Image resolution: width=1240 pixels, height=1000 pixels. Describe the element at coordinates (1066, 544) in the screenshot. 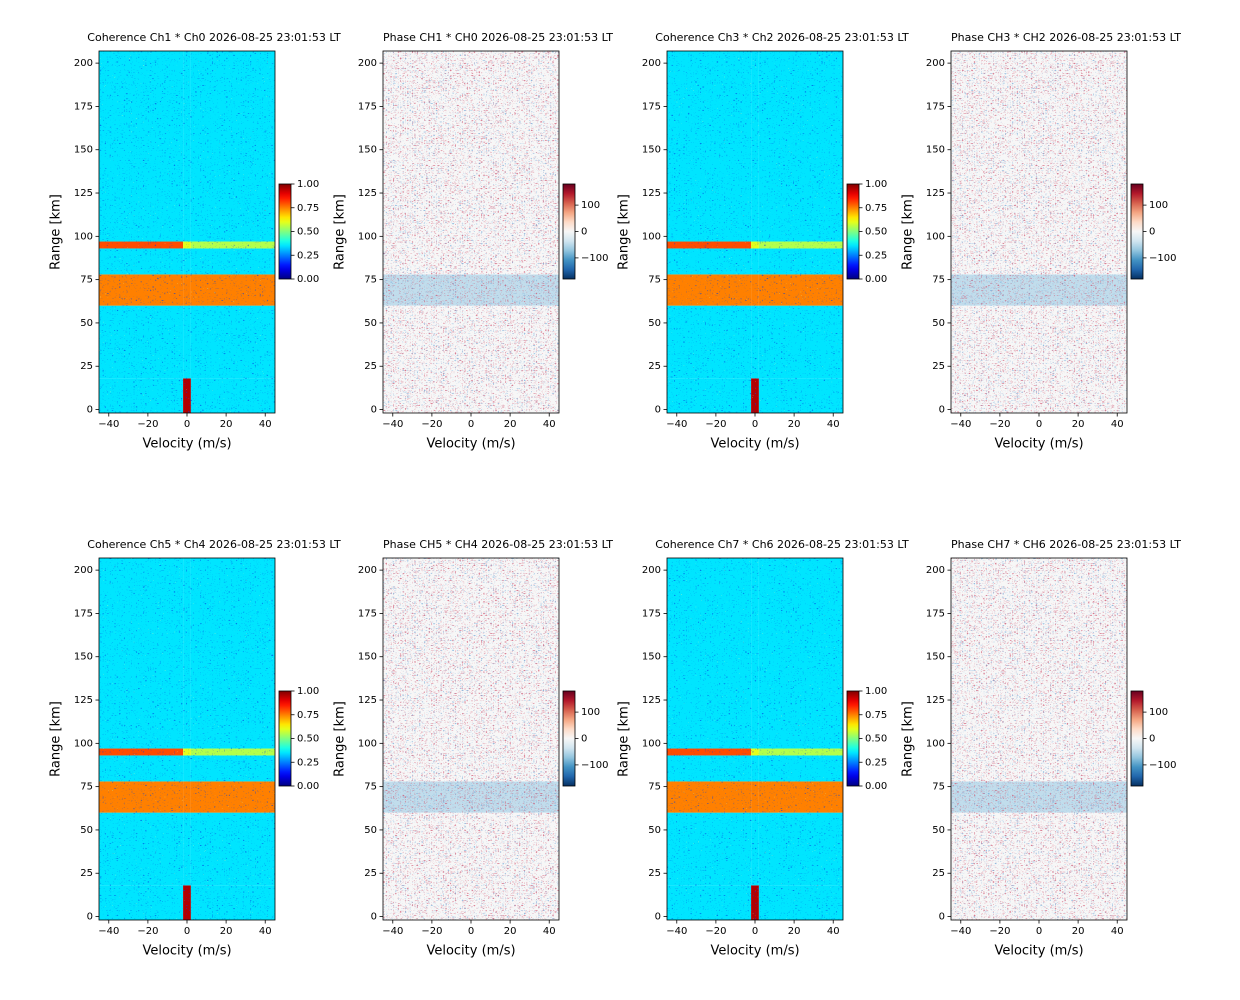

I see `panel-title: Phase CH7 * CH6 2026-08-25 23:01:53 LT` at that location.